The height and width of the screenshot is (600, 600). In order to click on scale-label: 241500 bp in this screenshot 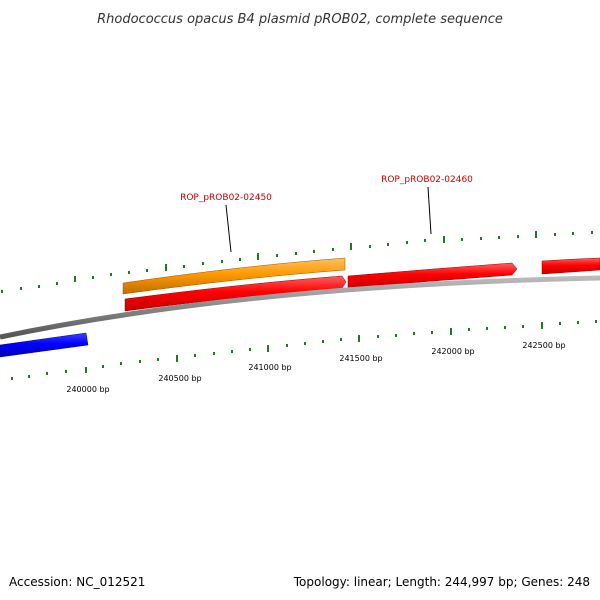, I will do `click(360, 358)`.